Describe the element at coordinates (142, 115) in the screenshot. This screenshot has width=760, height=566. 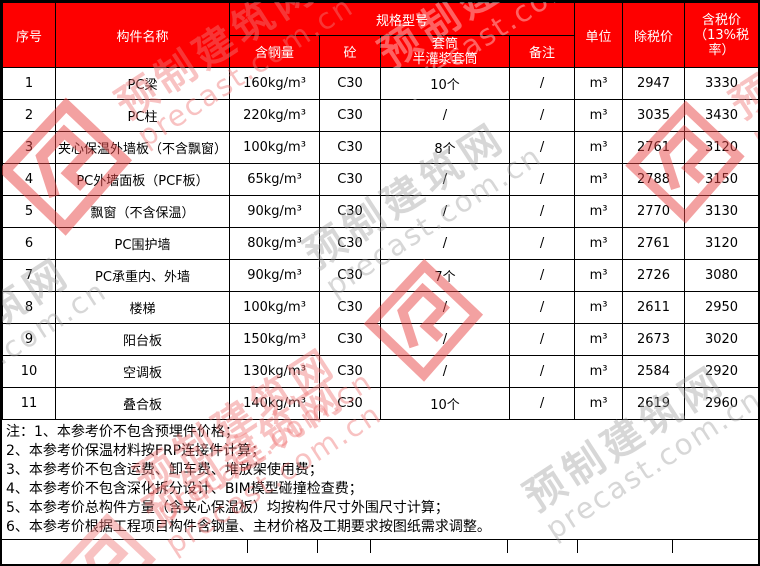
I see `cell-component-name: PC柱` at that location.